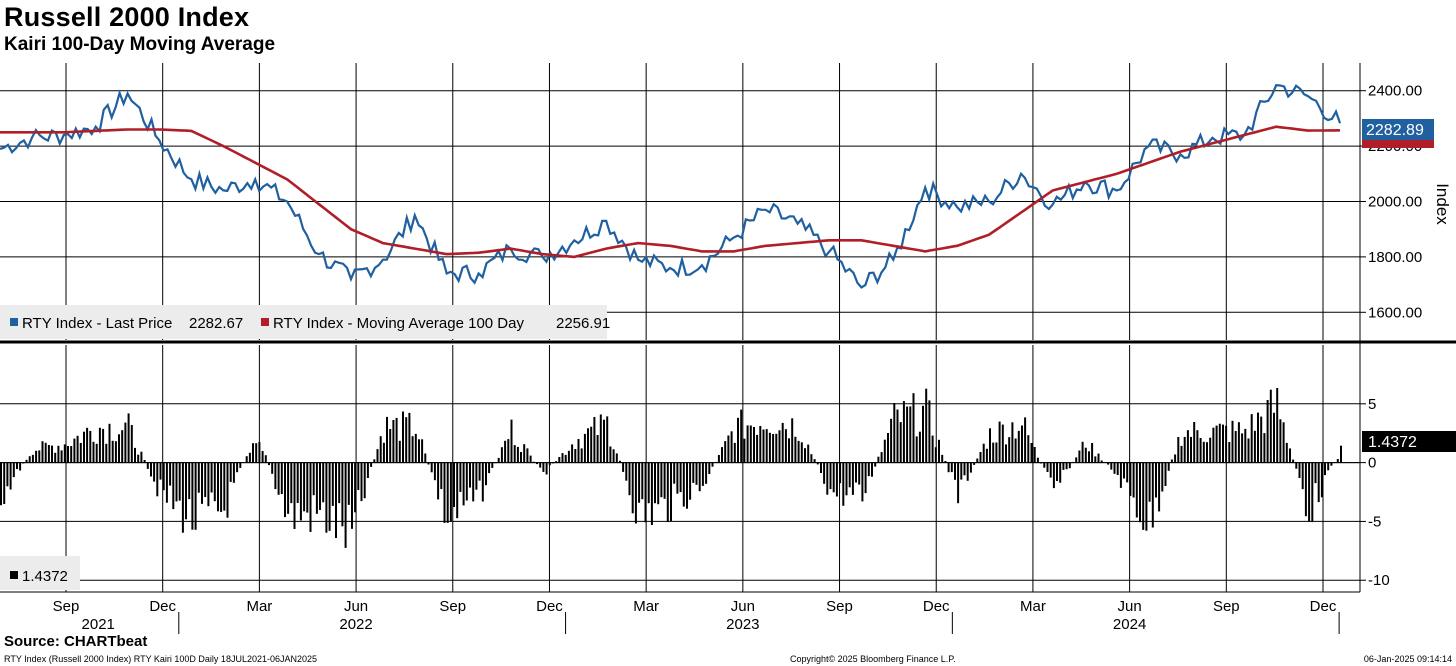 This screenshot has height=666, width=1456. What do you see at coordinates (936, 606) in the screenshot?
I see `x-month-label: Dec` at bounding box center [936, 606].